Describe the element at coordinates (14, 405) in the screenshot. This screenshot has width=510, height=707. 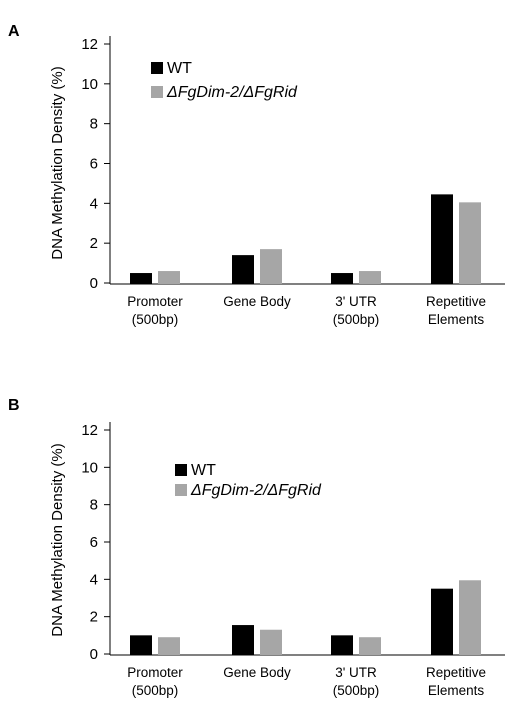
I see `panel-label: B` at that location.